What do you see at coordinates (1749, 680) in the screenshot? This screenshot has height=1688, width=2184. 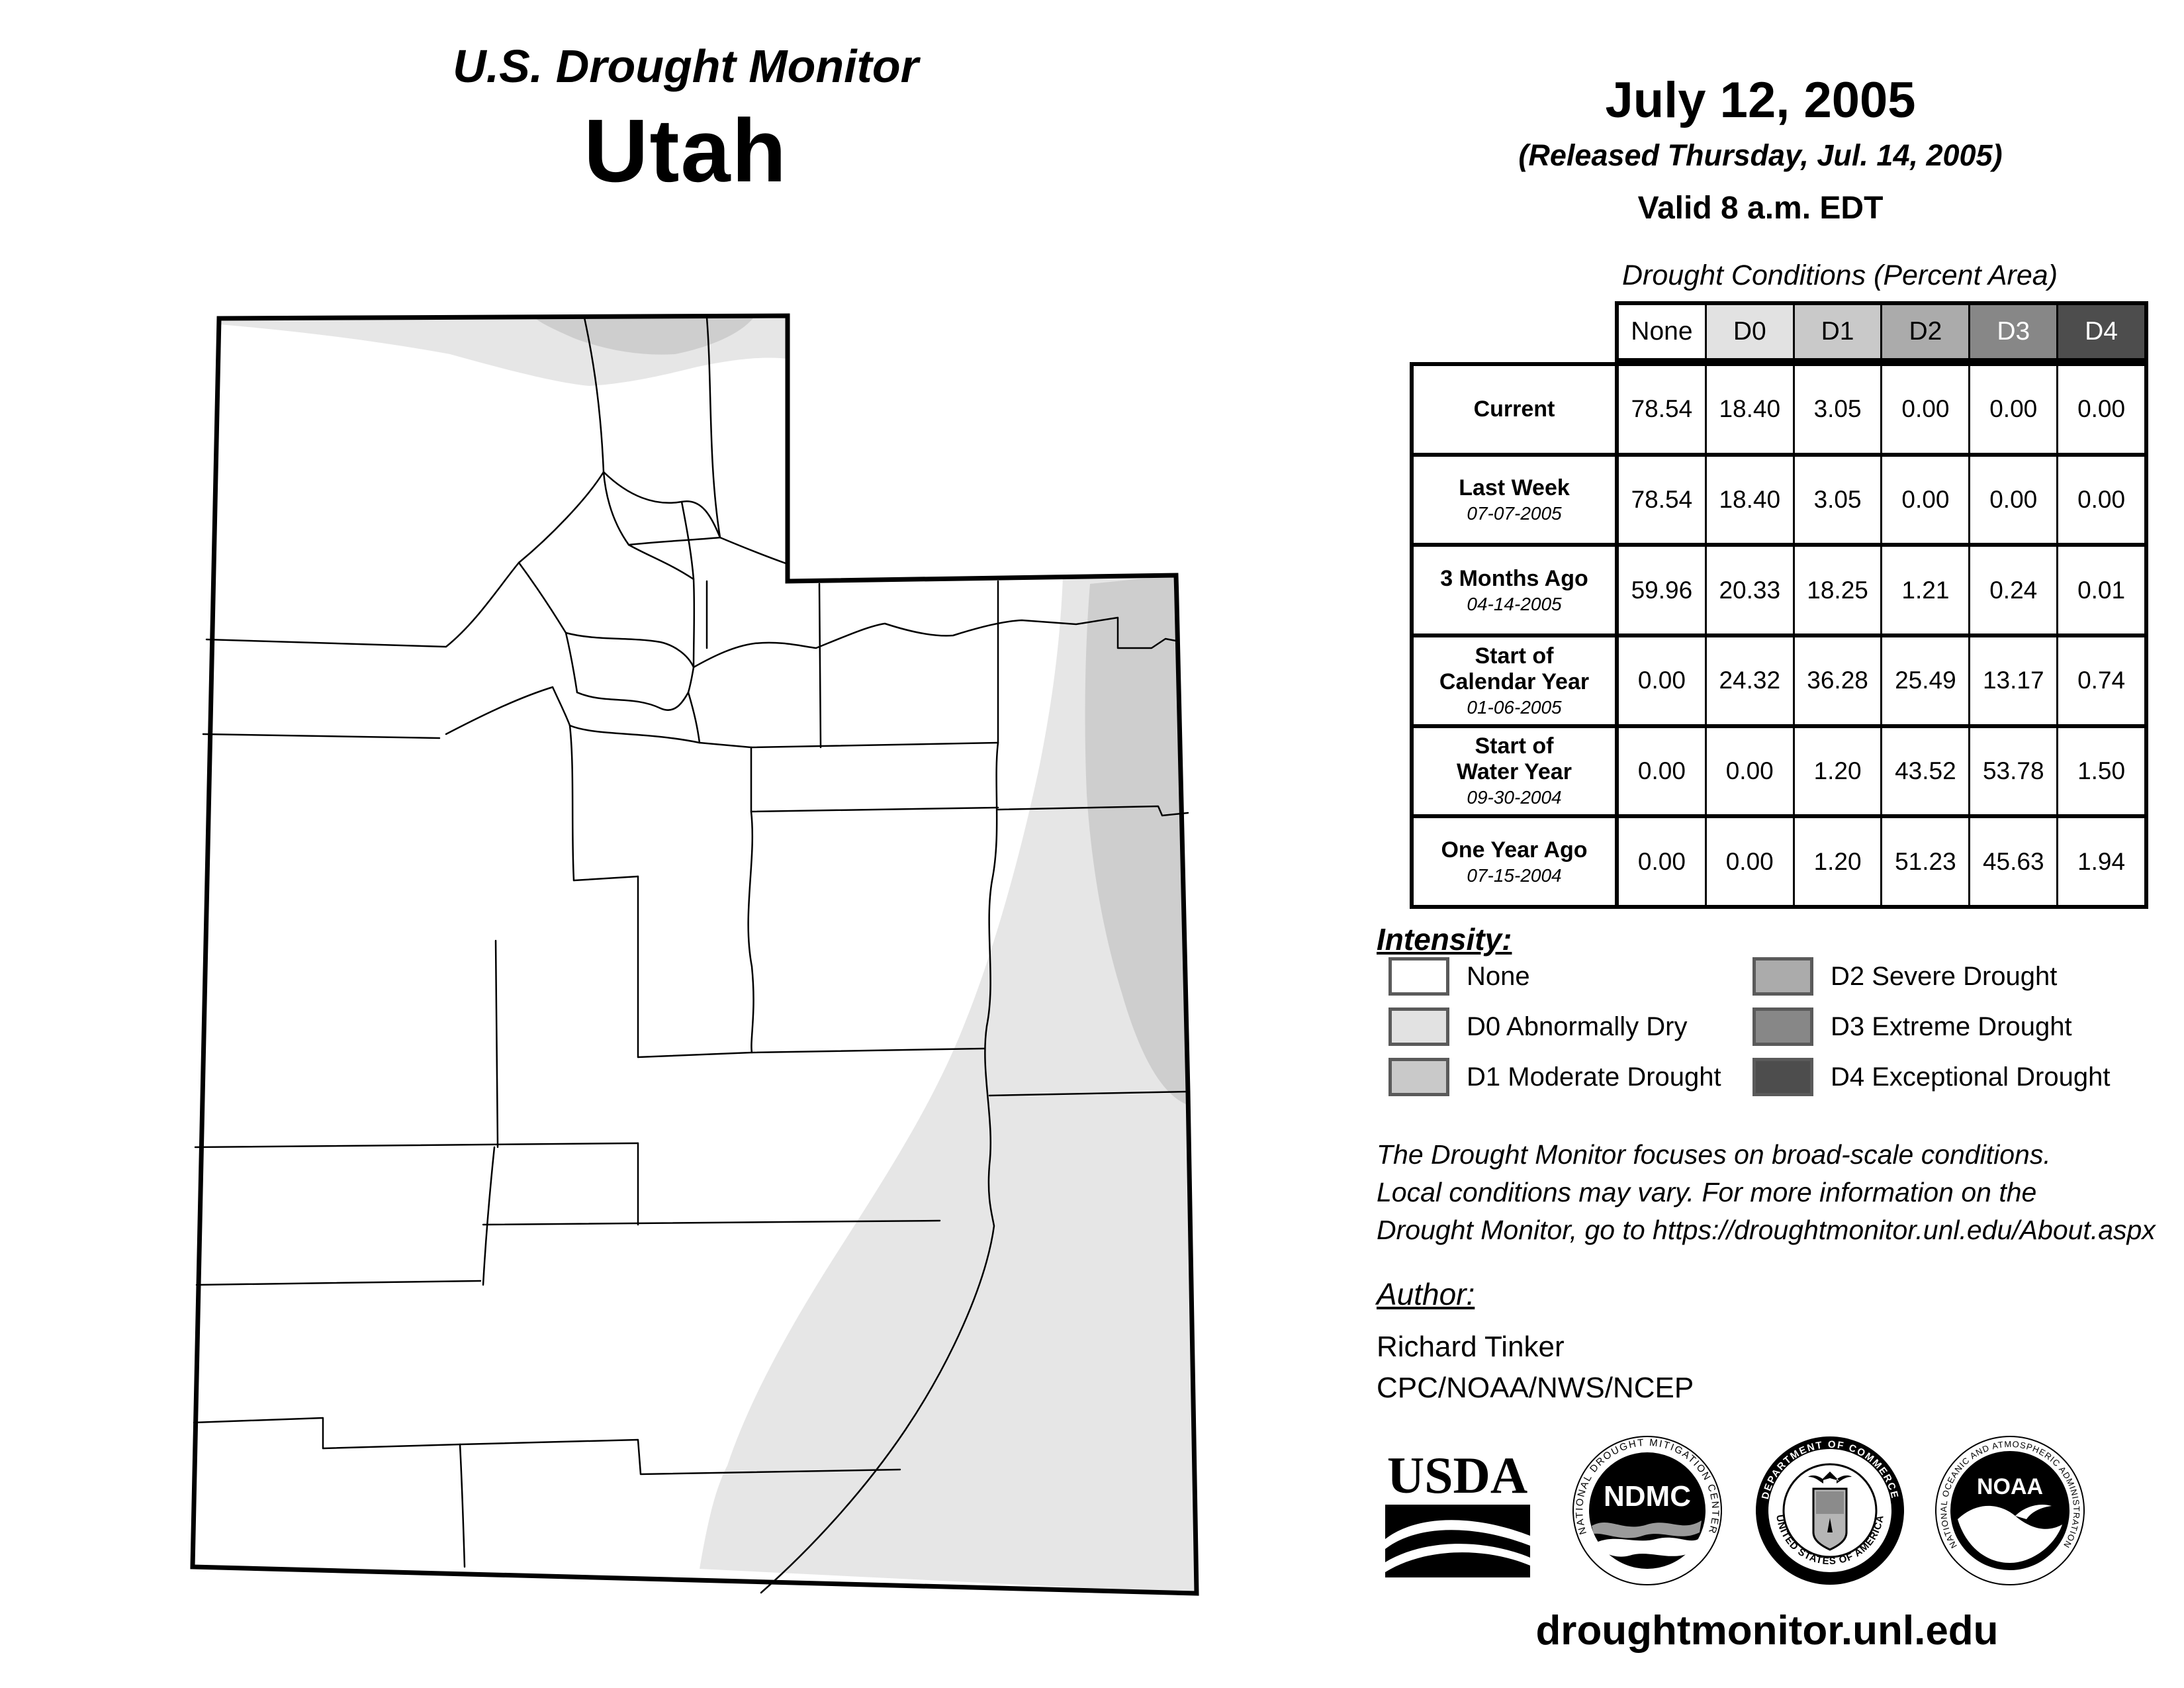 I see `table-cell: 24.32` at bounding box center [1749, 680].